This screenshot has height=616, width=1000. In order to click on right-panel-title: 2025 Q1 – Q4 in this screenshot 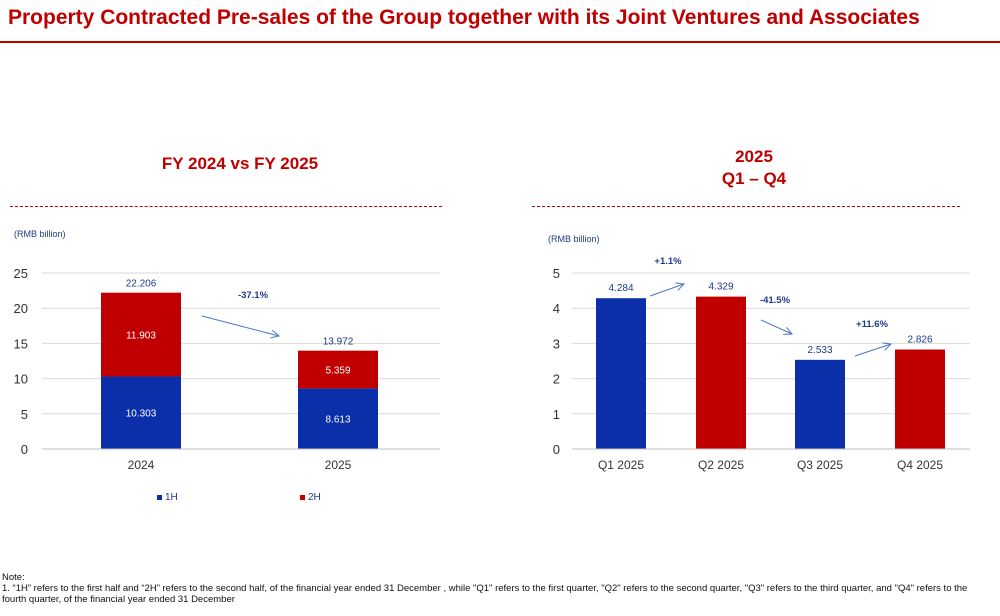, I will do `click(754, 168)`.